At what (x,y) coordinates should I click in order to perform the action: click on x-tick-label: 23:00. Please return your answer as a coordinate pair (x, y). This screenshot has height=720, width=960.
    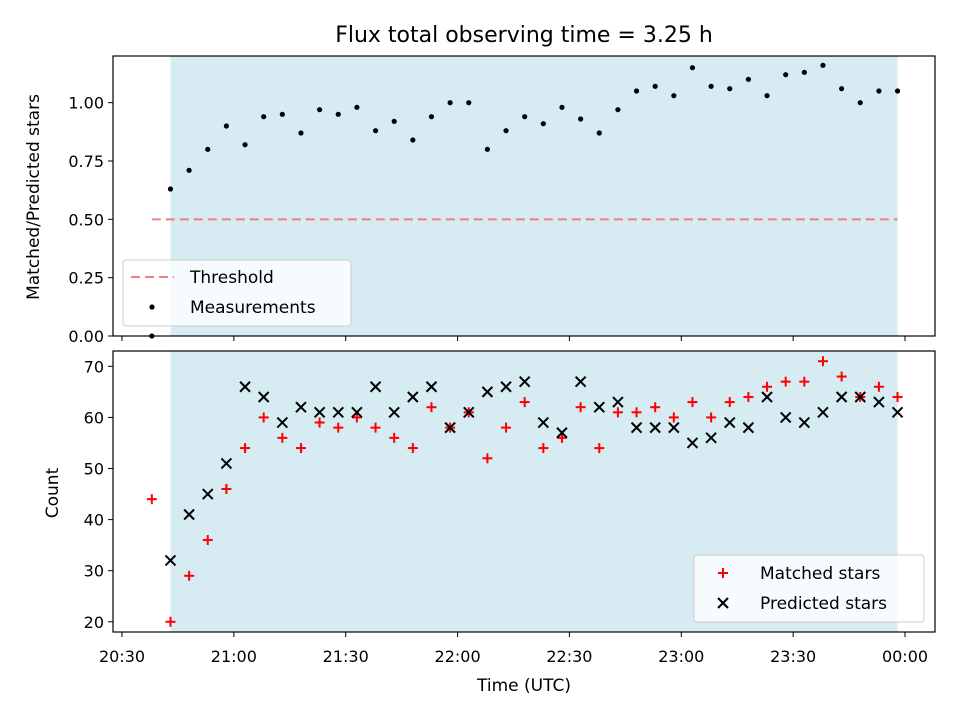
    Looking at the image, I should click on (681, 656).